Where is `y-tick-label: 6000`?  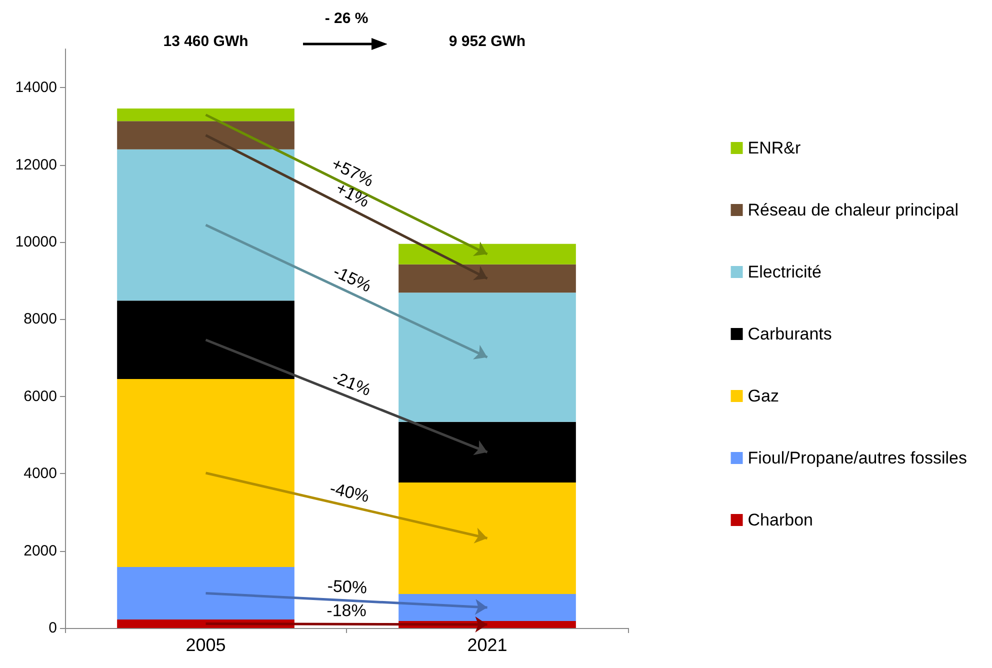 y-tick-label: 6000 is located at coordinates (40, 396).